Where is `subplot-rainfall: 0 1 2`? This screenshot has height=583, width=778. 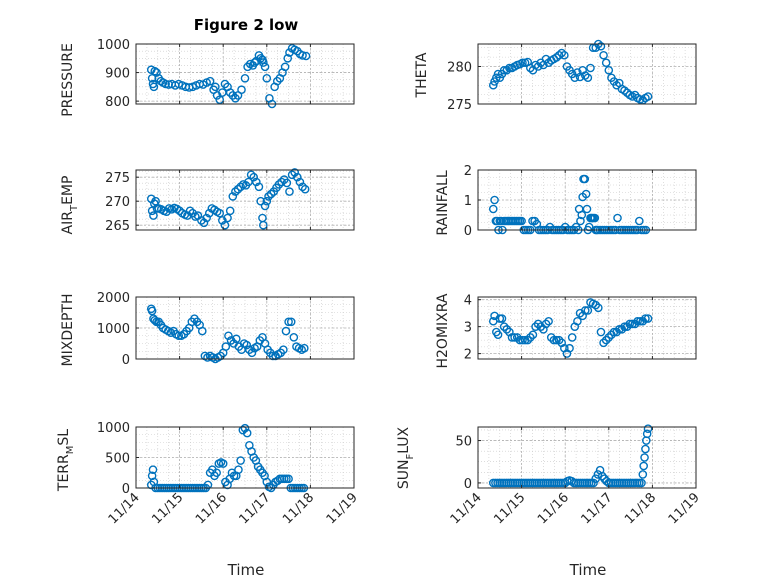
subplot-rainfall: 0 1 2 is located at coordinates (580, 201).